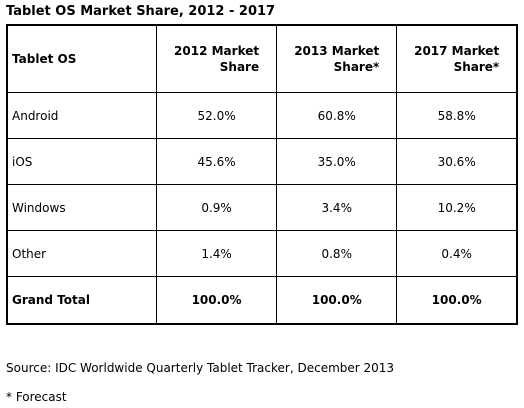 Image resolution: width=524 pixels, height=408 pixels. I want to click on table-row: Android 52.0% 60.8% 58.8%, so click(262, 115).